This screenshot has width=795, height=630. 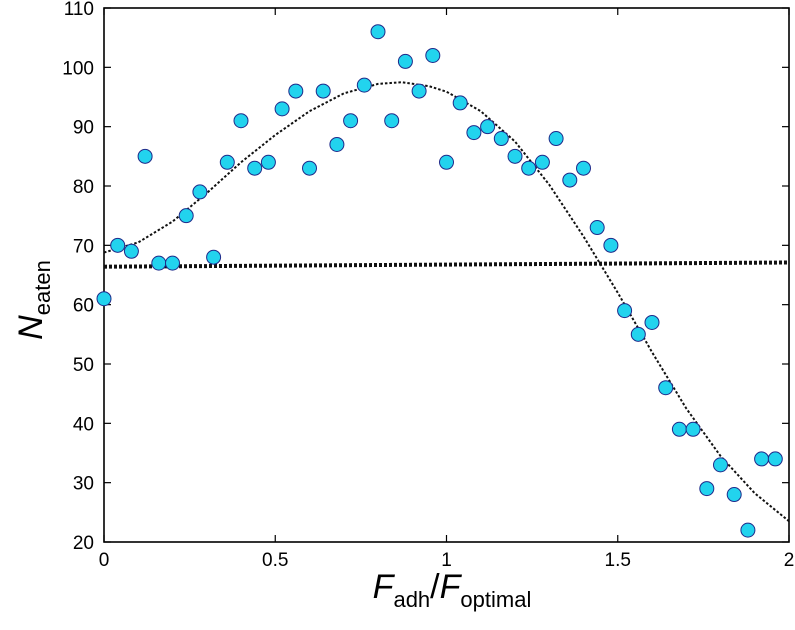 What do you see at coordinates (83, 128) in the screenshot?
I see `y-tick-label: 90` at bounding box center [83, 128].